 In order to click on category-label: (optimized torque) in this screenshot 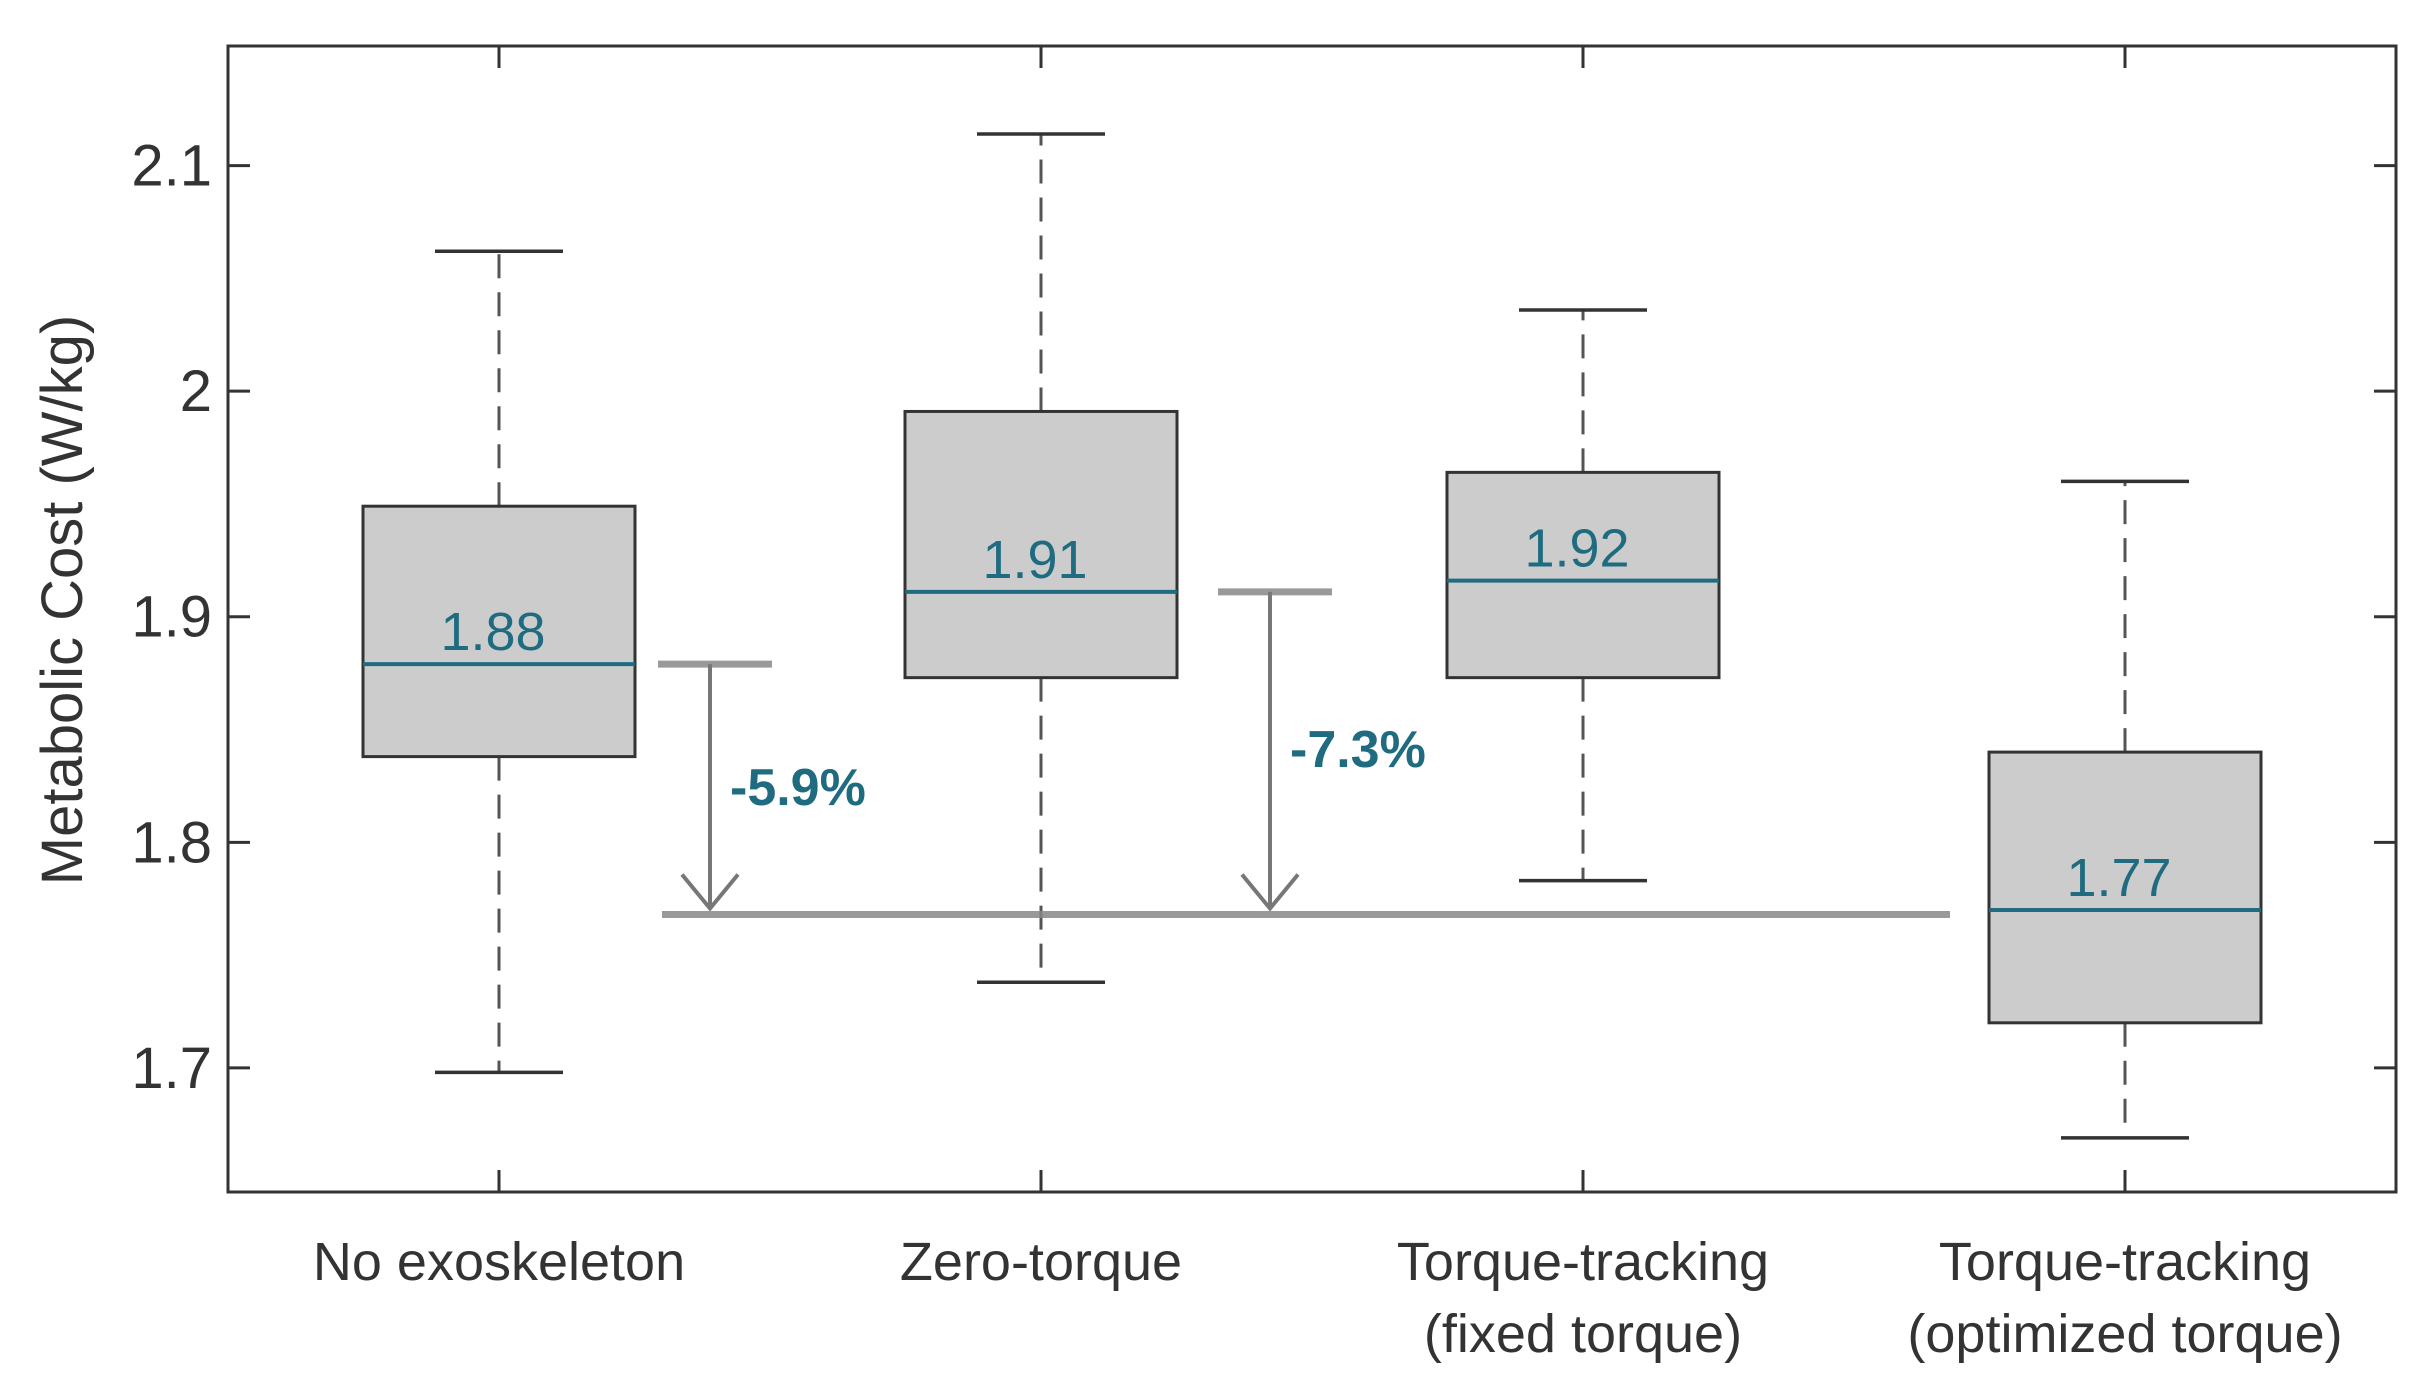, I will do `click(2124, 1334)`.